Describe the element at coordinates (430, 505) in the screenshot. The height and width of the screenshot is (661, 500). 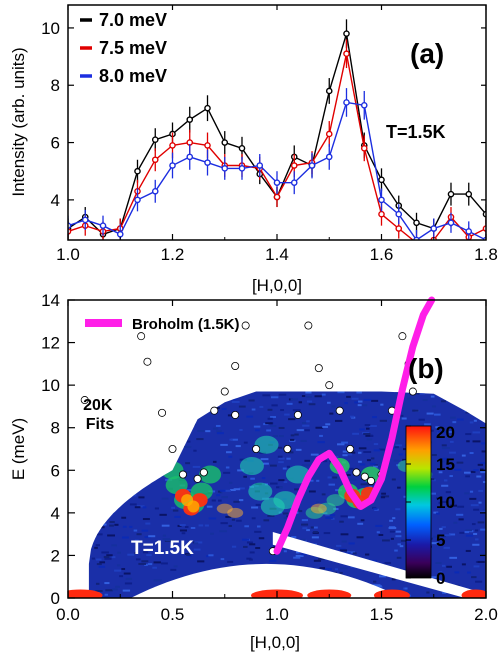
I see `colorbar: 0 5 10 15 20` at that location.